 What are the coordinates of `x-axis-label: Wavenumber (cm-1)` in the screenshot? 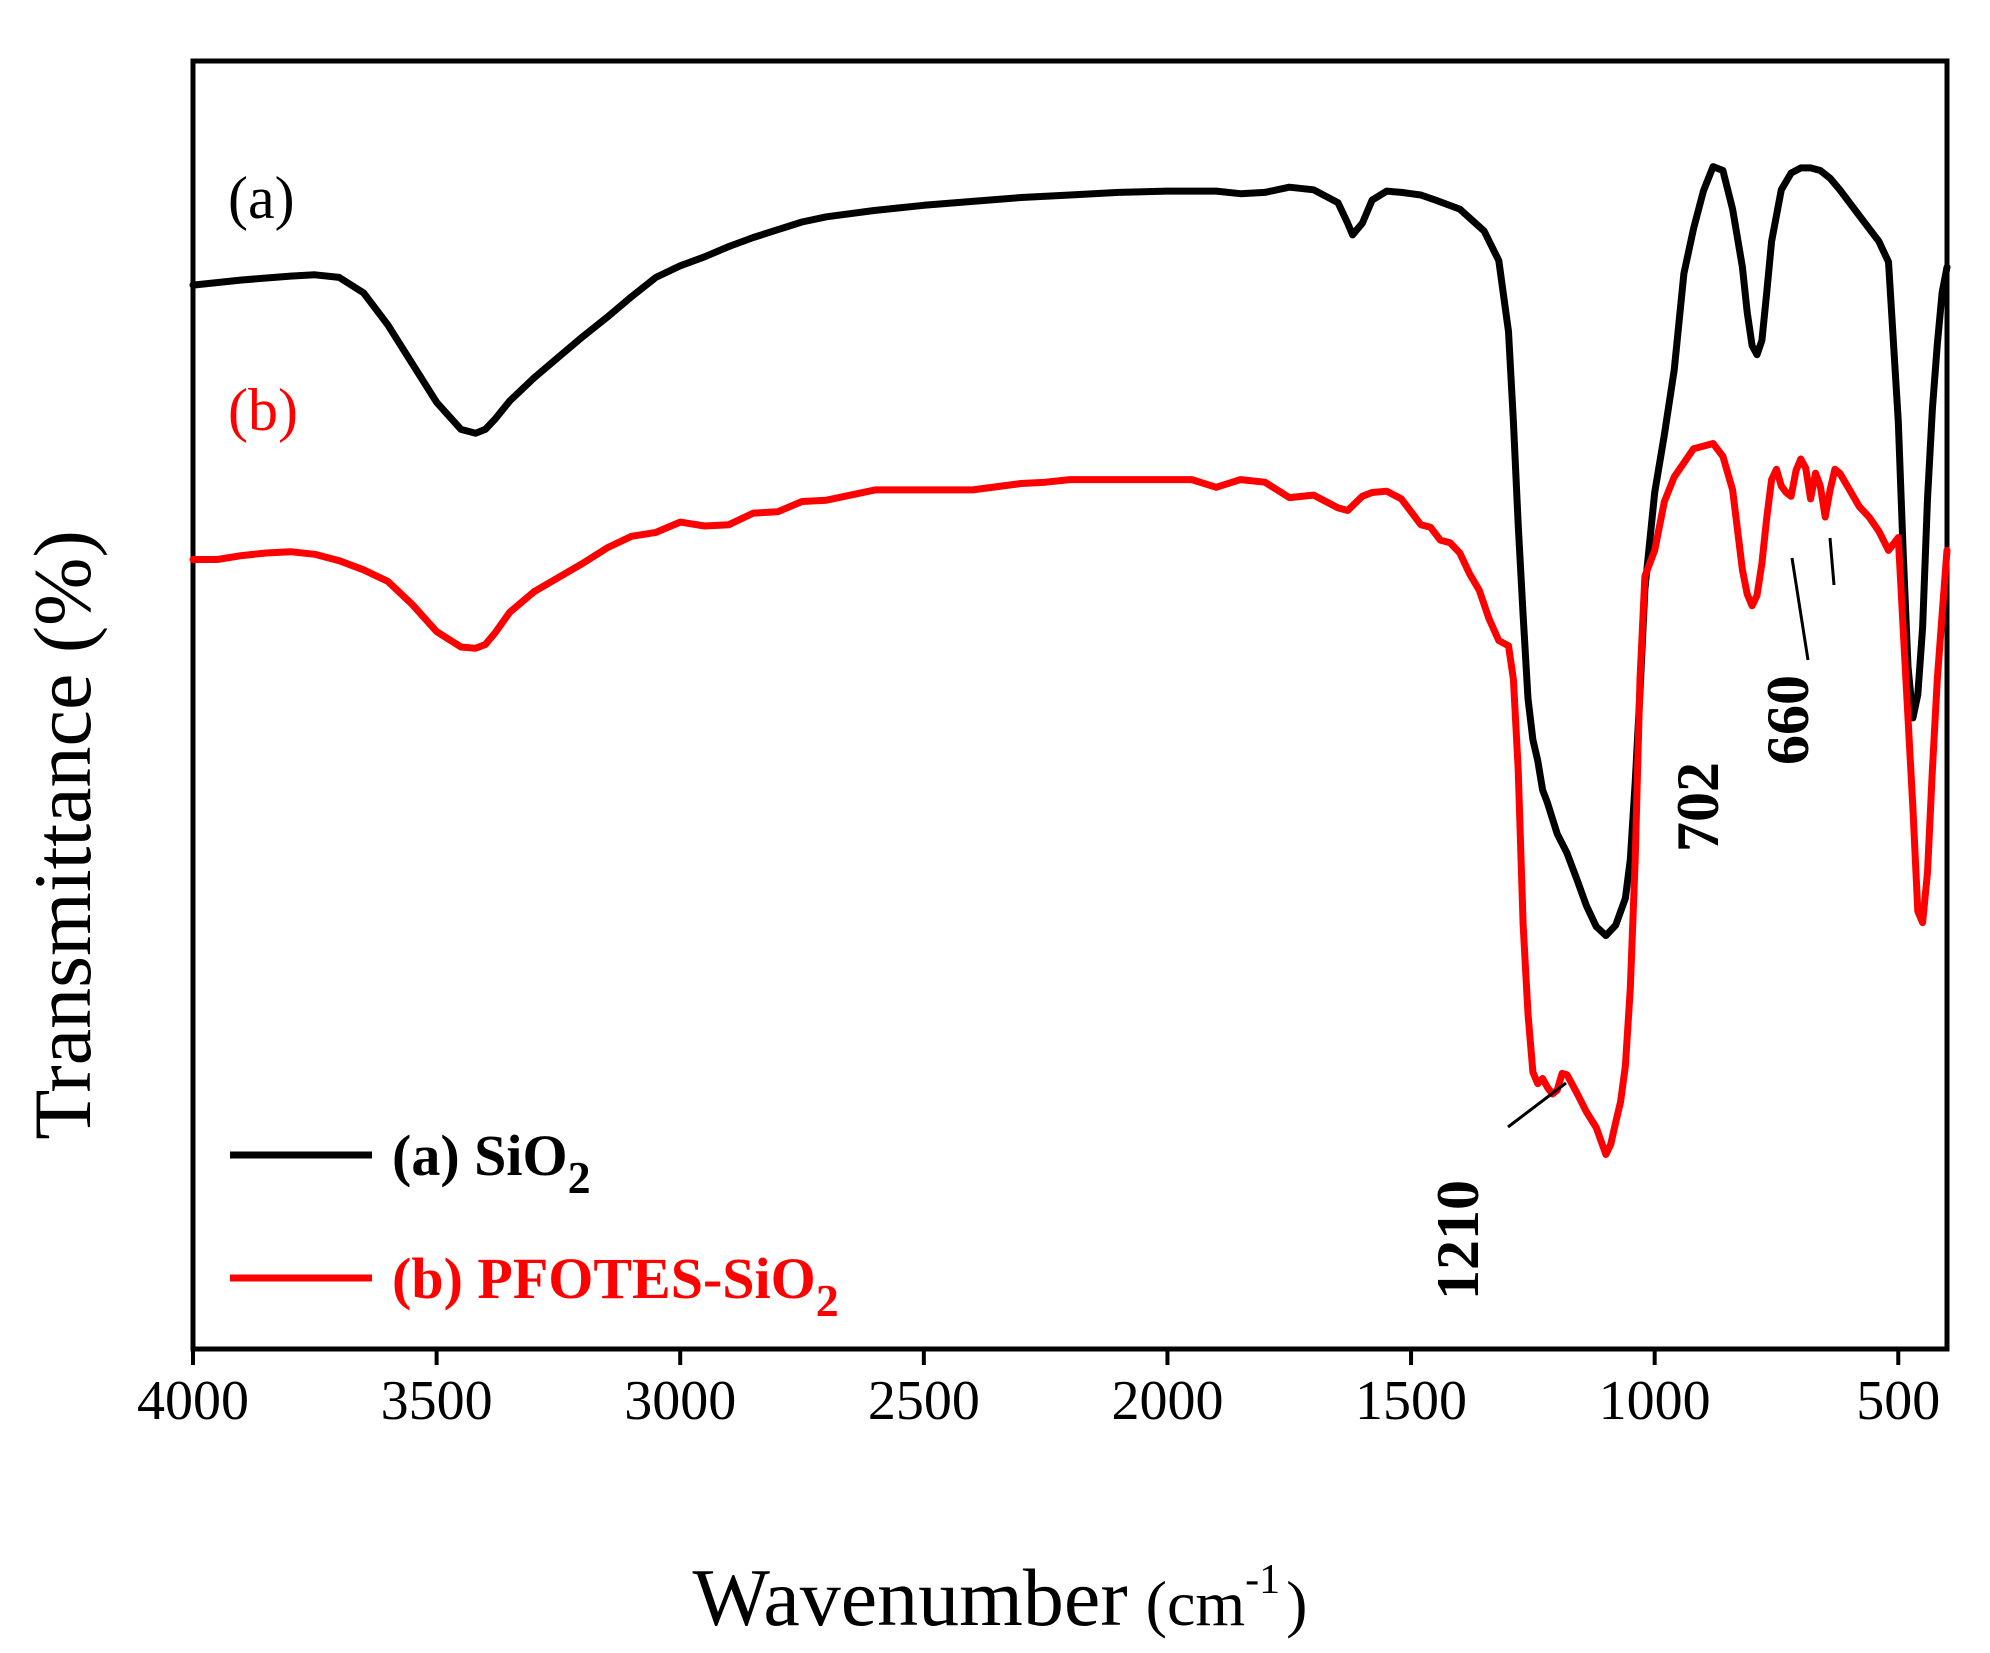 It's located at (1000, 1597).